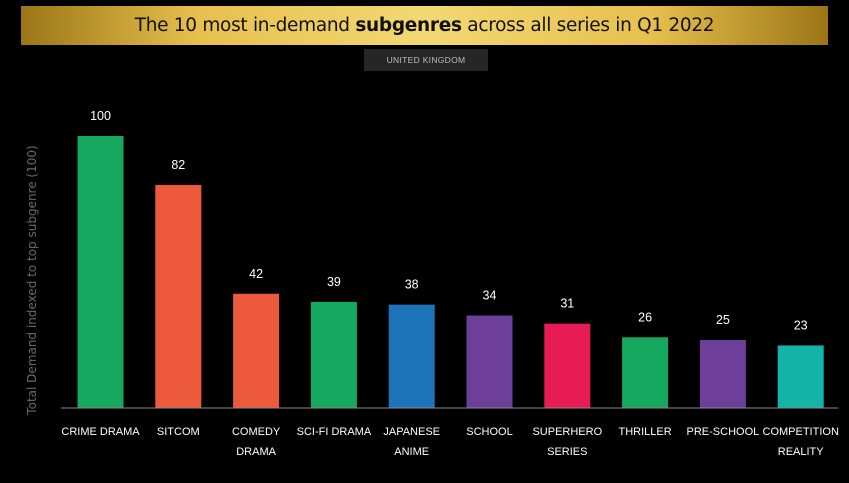 This screenshot has width=849, height=483. I want to click on data-label-10: 23, so click(801, 325).